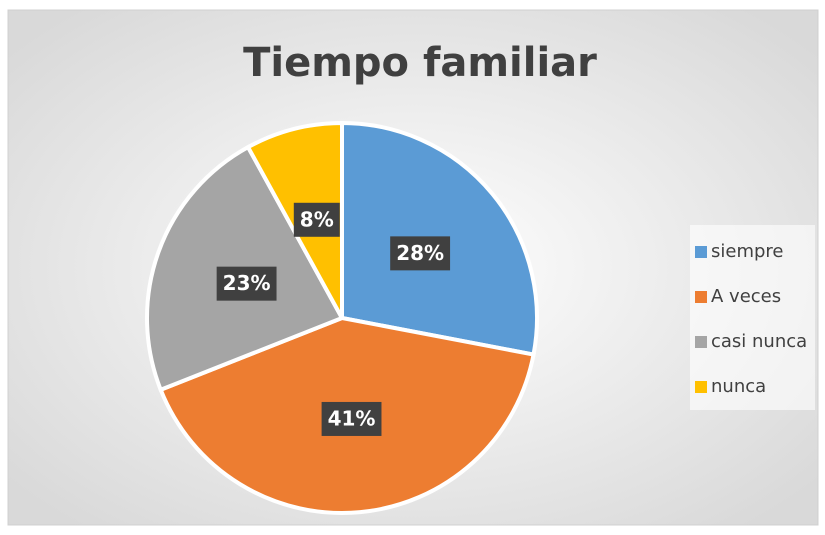  I want to click on legend-label: casi nunca, so click(759, 341).